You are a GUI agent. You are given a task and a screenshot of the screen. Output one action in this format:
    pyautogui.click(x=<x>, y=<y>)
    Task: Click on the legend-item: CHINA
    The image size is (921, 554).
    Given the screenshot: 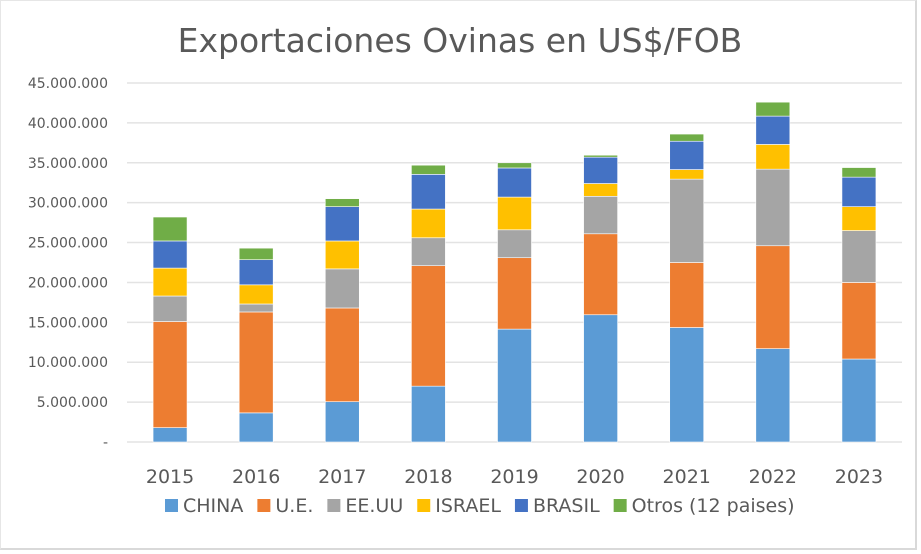 What is the action you would take?
    pyautogui.click(x=204, y=506)
    